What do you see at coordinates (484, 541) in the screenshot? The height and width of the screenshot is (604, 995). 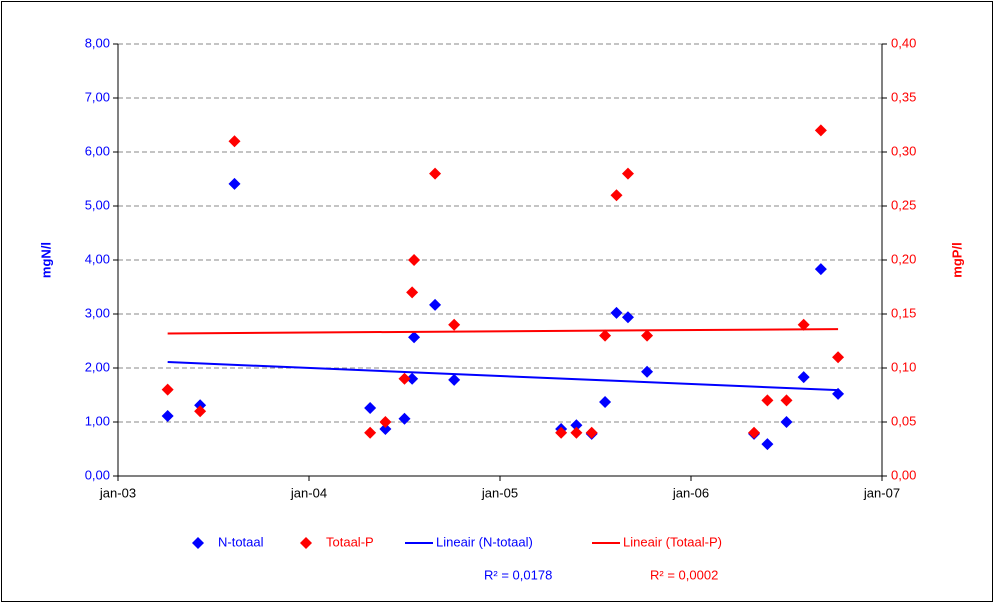 I see `legend-label: Lineair (N-totaal)` at bounding box center [484, 541].